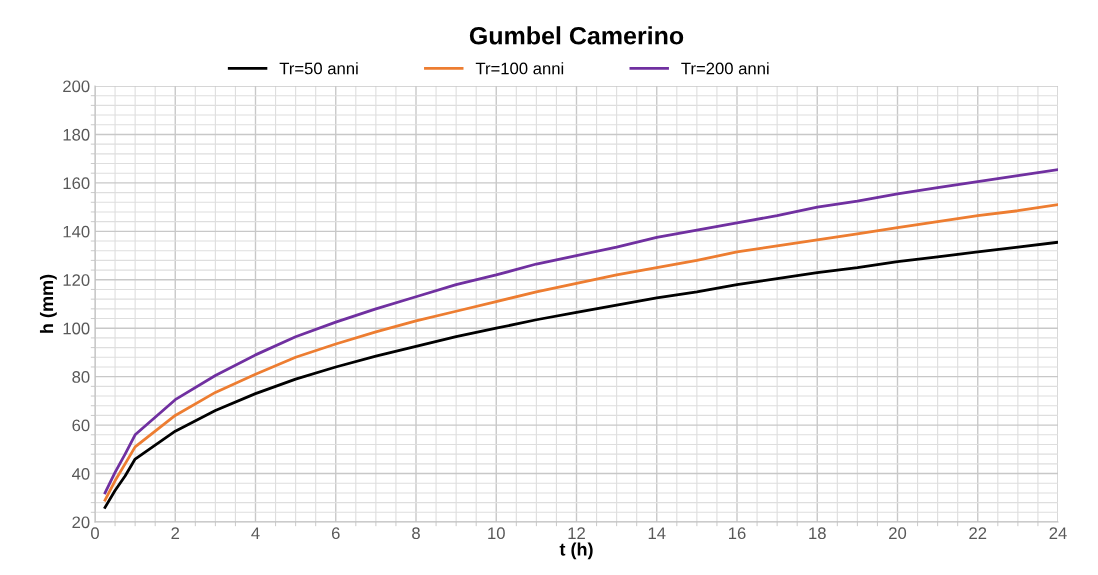 This screenshot has width=1098, height=575. Describe the element at coordinates (76, 134) in the screenshot. I see `y-tick-label: 180` at that location.